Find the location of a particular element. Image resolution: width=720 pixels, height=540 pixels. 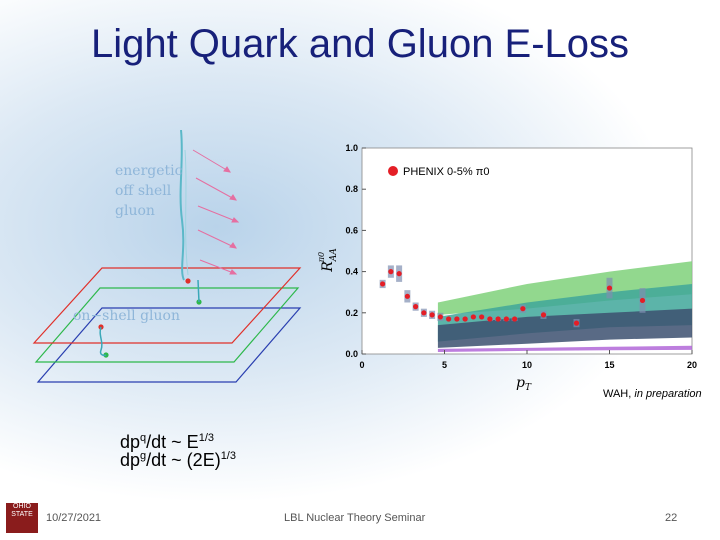

legend-label: PHENIX 0-5% π0 is located at coordinates (446, 172).